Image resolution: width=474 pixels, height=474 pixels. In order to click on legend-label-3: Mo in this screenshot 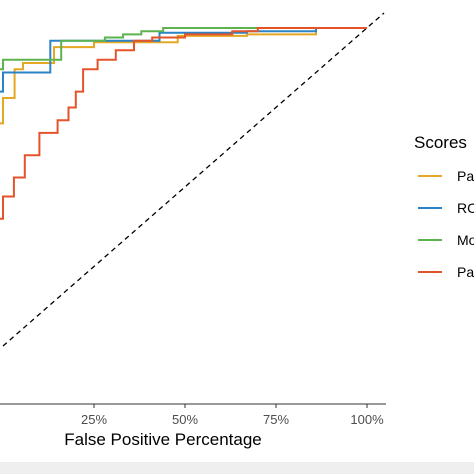, I will do `click(465, 240)`.